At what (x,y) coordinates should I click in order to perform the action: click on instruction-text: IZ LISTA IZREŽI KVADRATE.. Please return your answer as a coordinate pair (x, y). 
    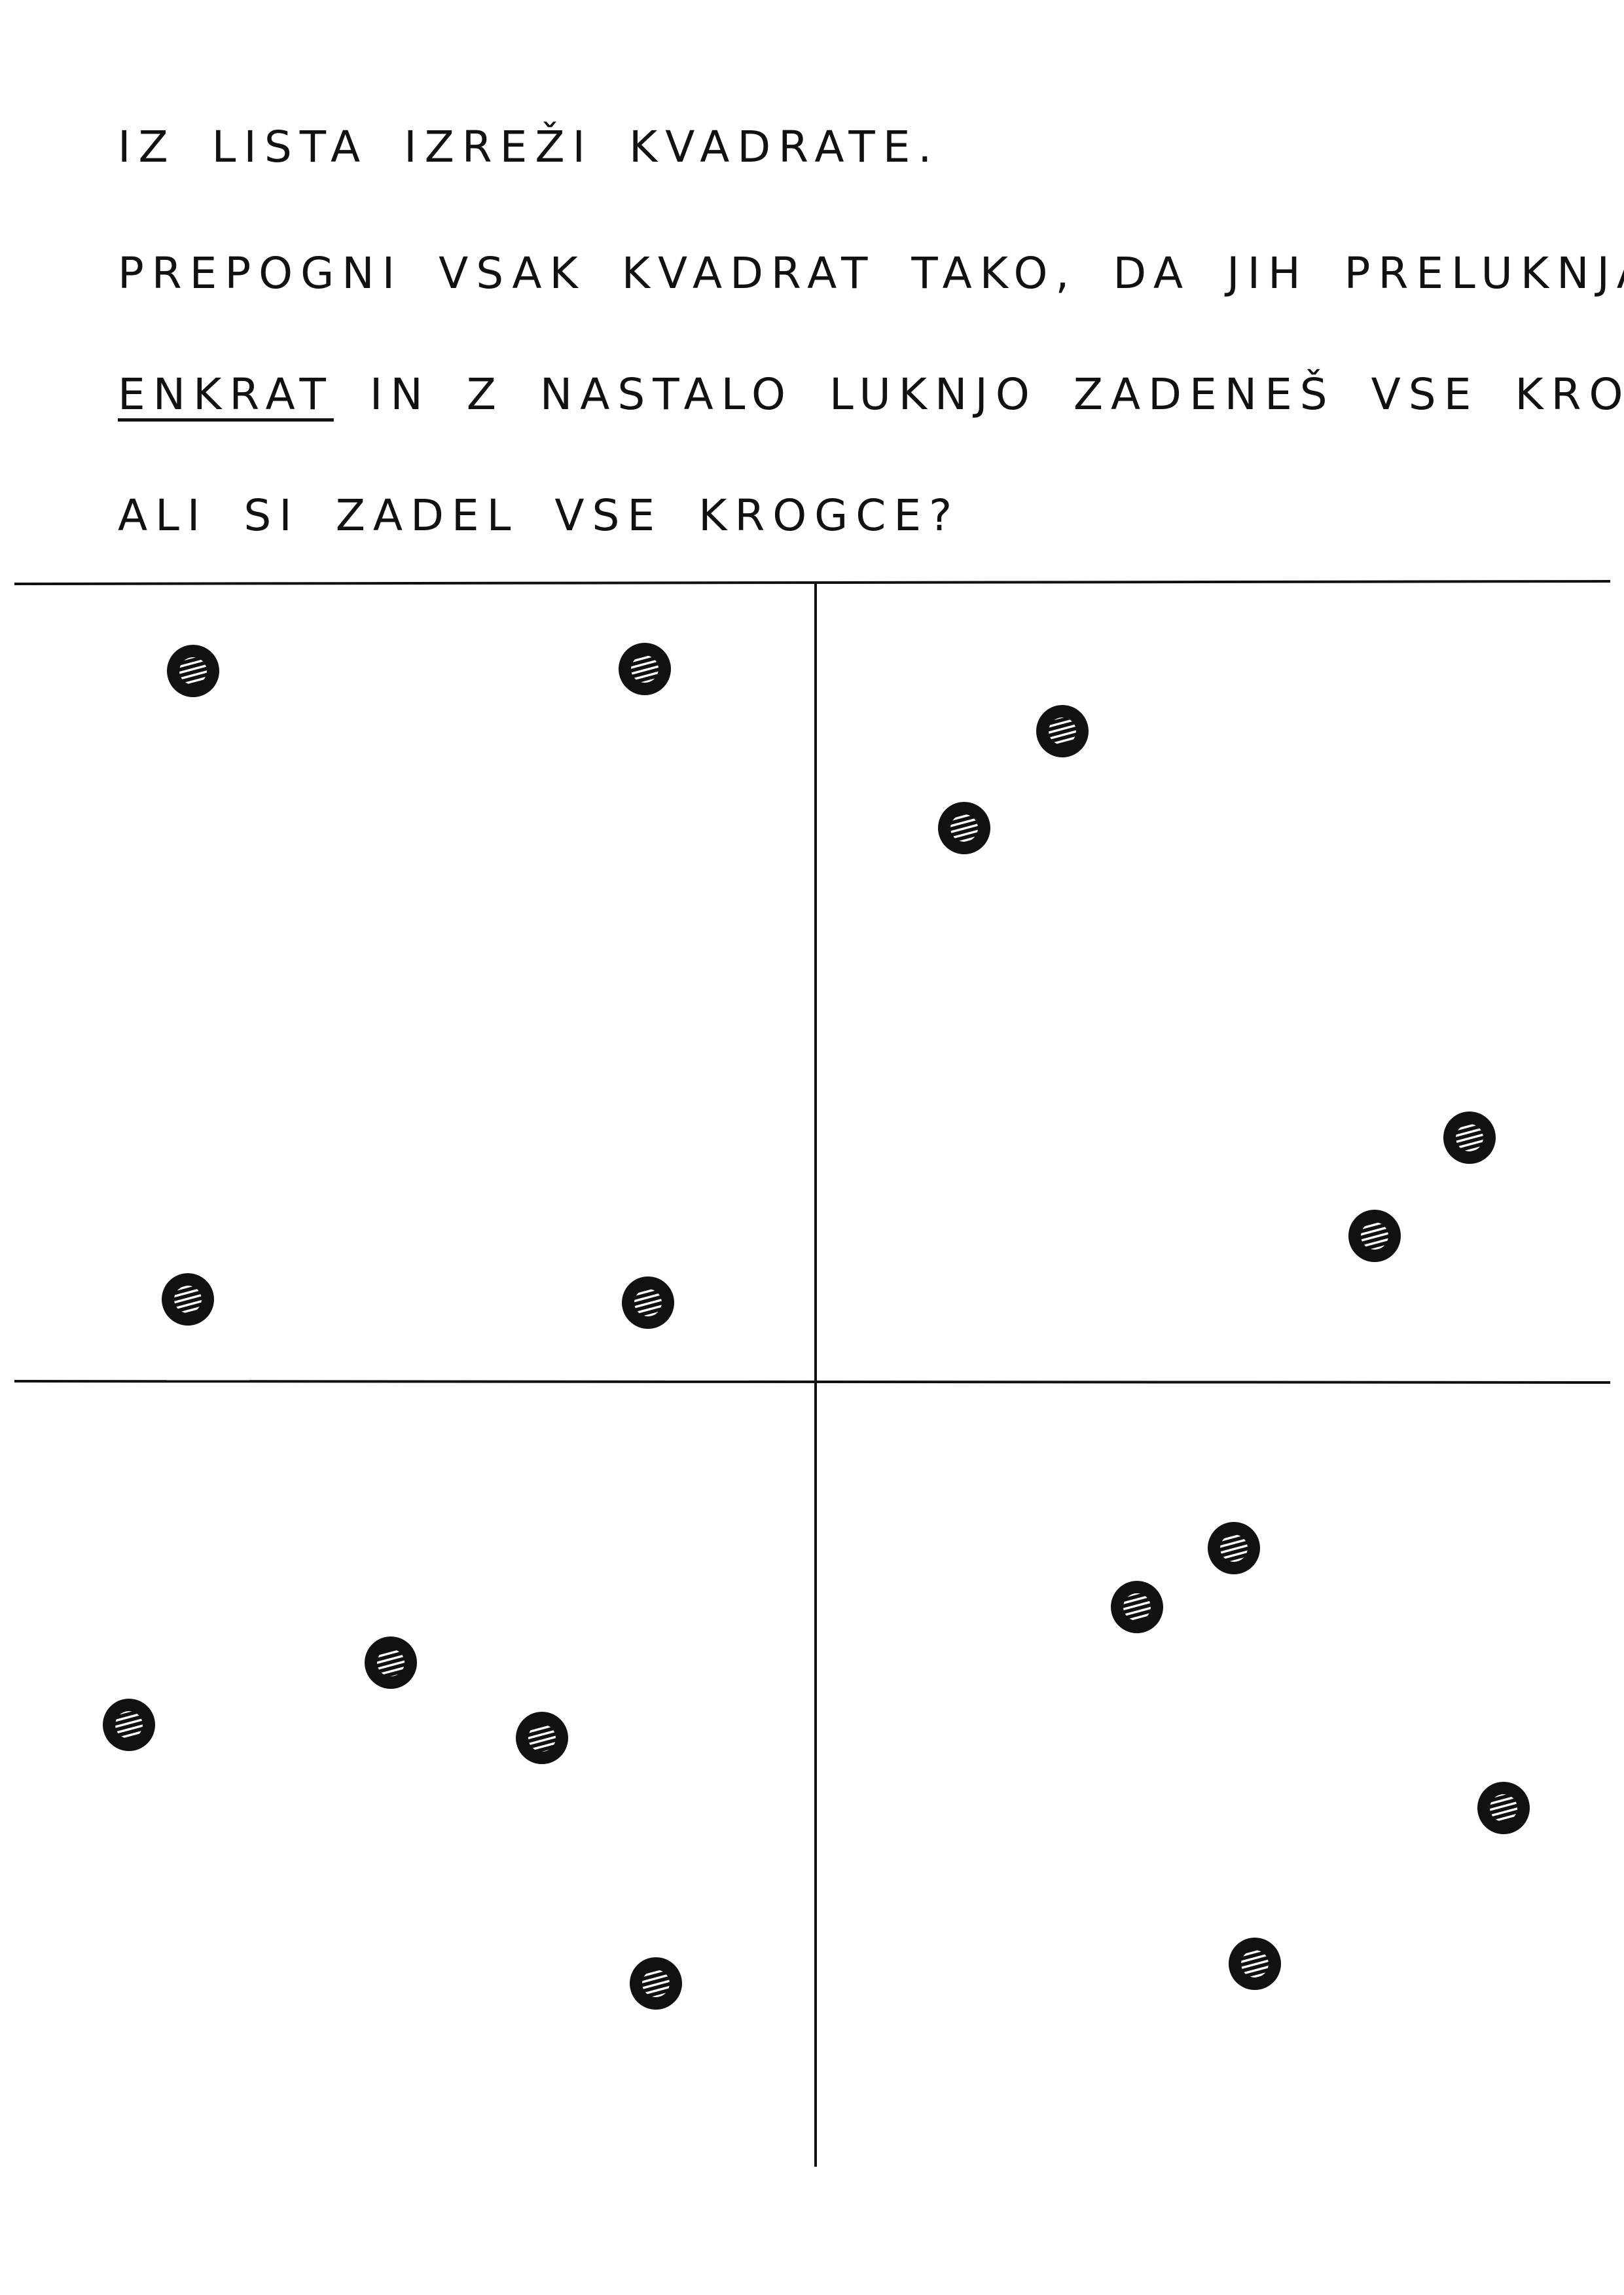
    Looking at the image, I should click on (529, 147).